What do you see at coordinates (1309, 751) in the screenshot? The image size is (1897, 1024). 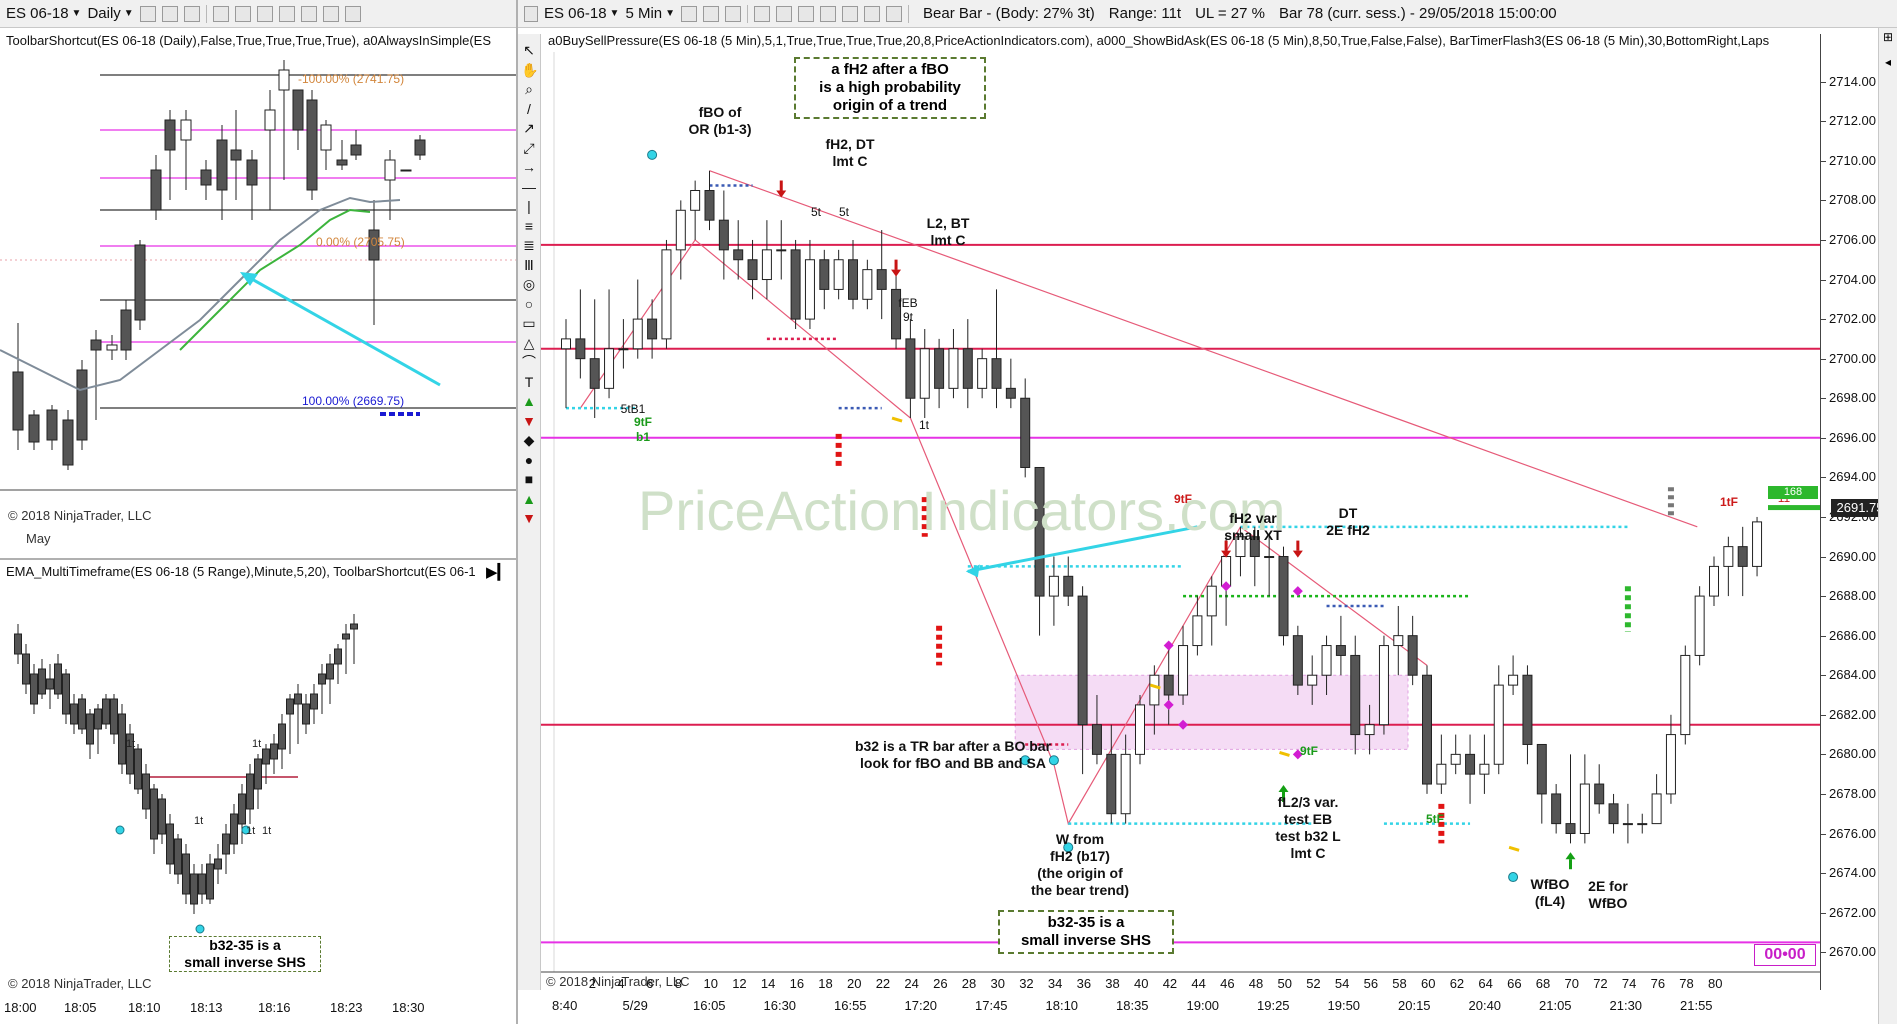 I see `annotation-9tf-green: 9tF` at bounding box center [1309, 751].